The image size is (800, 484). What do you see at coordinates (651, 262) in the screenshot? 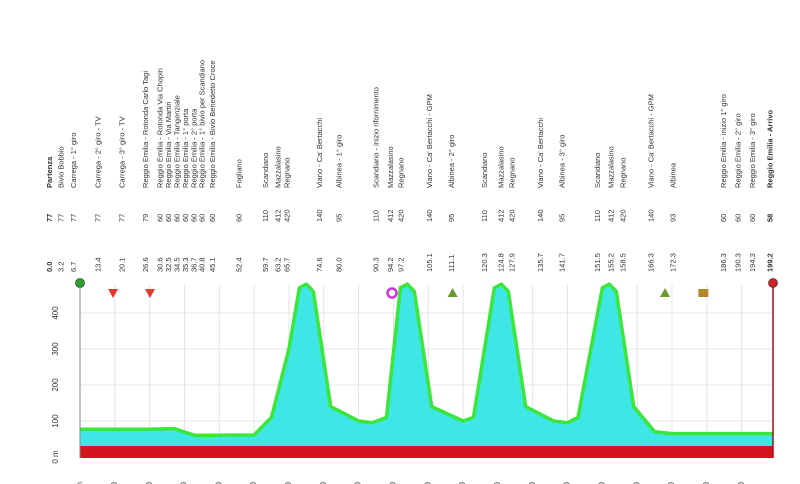
I see `waypoint-km: 166.3` at bounding box center [651, 262].